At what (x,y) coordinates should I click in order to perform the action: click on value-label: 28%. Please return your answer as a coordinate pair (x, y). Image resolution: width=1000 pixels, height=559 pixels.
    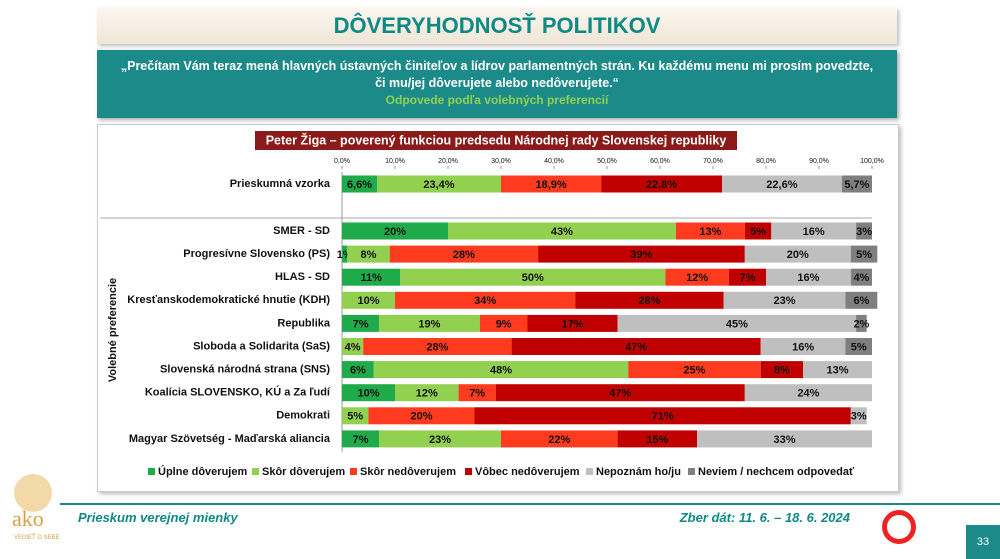
    Looking at the image, I should click on (649, 301).